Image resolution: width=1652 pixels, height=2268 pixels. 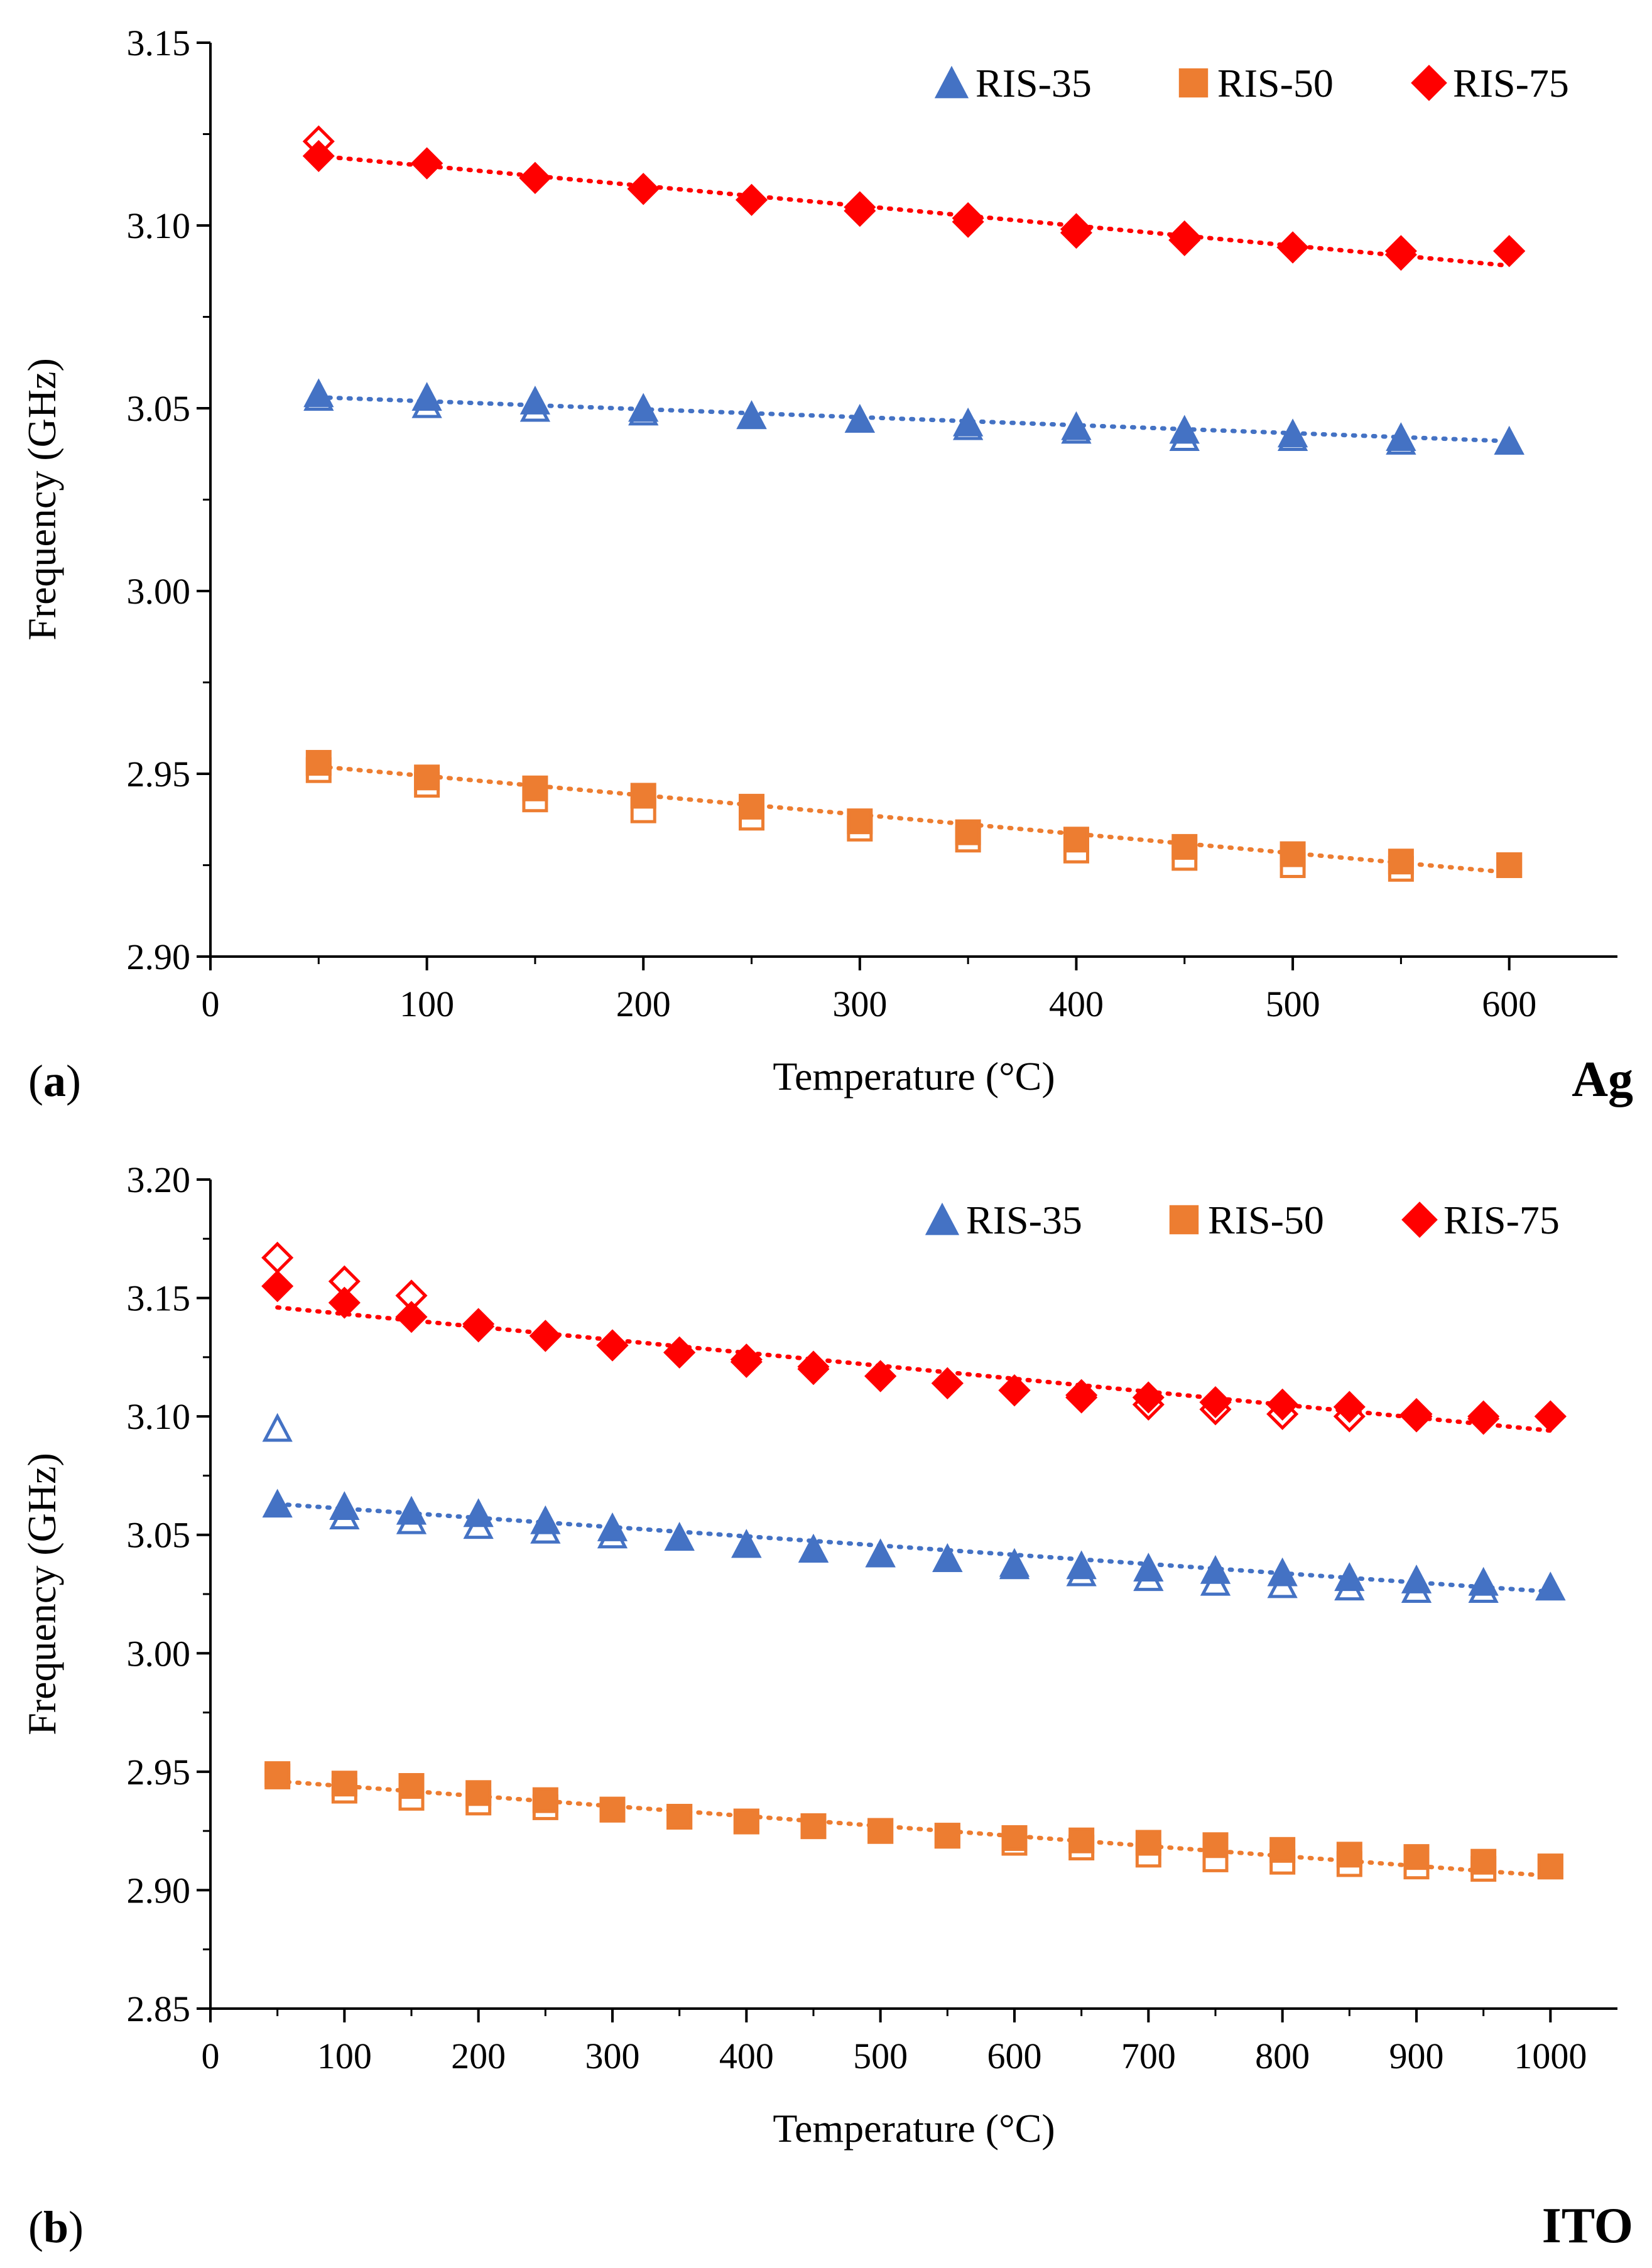 What do you see at coordinates (1293, 1004) in the screenshot?
I see `panel-a-x-tick-label: 500` at bounding box center [1293, 1004].